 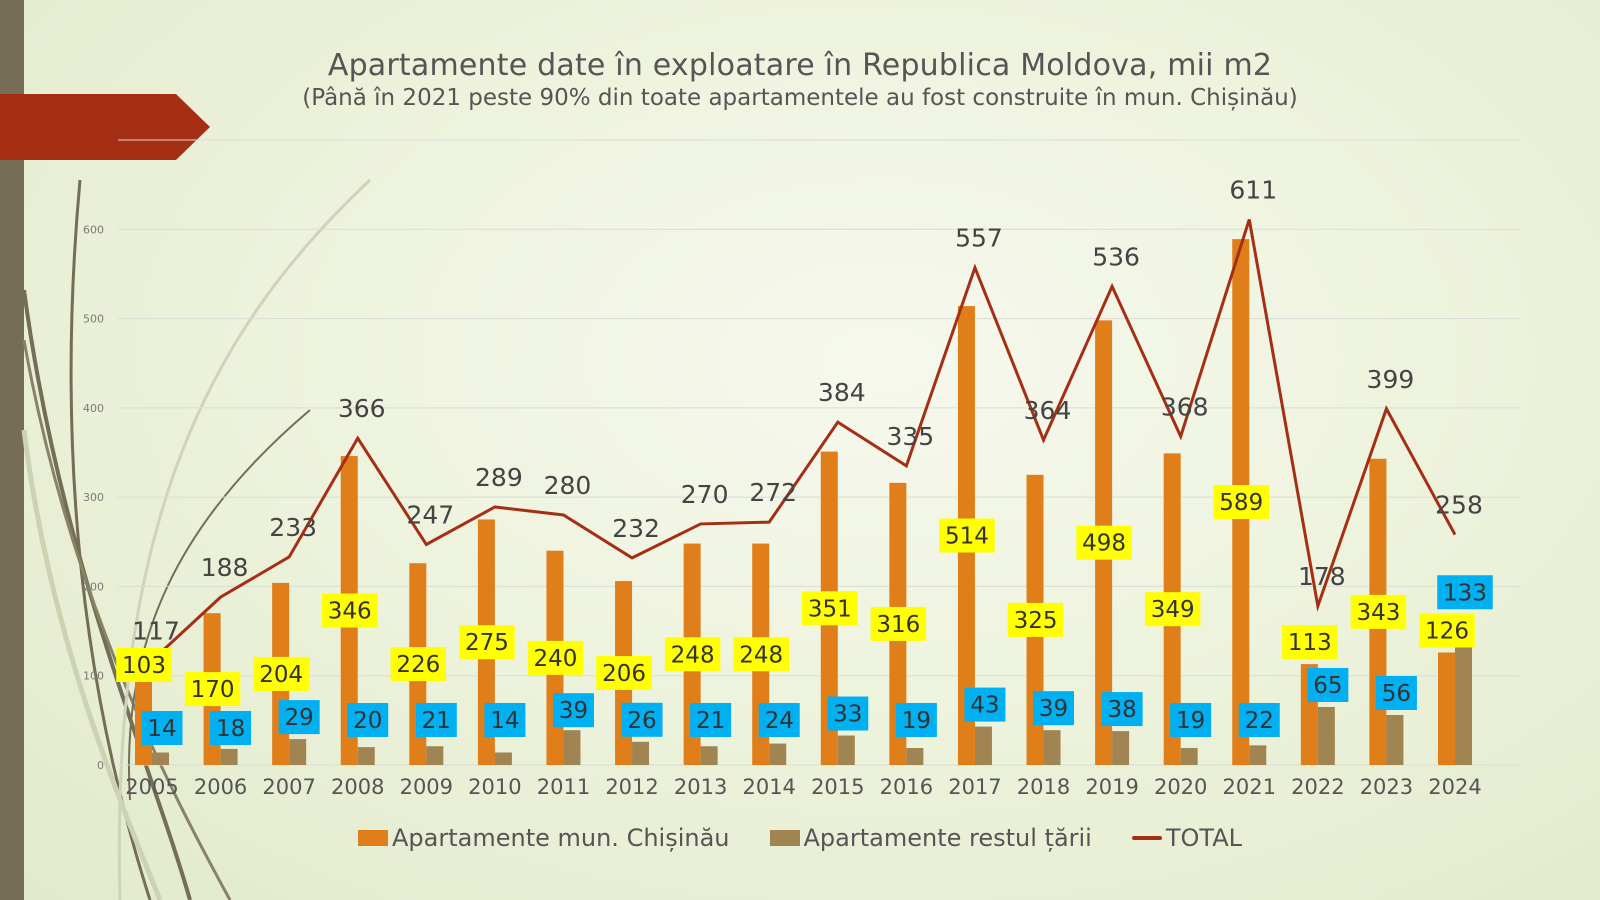 What do you see at coordinates (947, 838) in the screenshot?
I see `legend-label-rest: Apartamente restul țării` at bounding box center [947, 838].